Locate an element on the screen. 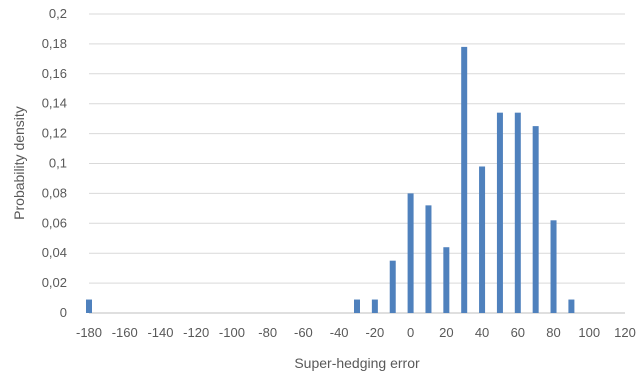 The width and height of the screenshot is (636, 380). y-axis-title: Probability density is located at coordinates (19, 163).